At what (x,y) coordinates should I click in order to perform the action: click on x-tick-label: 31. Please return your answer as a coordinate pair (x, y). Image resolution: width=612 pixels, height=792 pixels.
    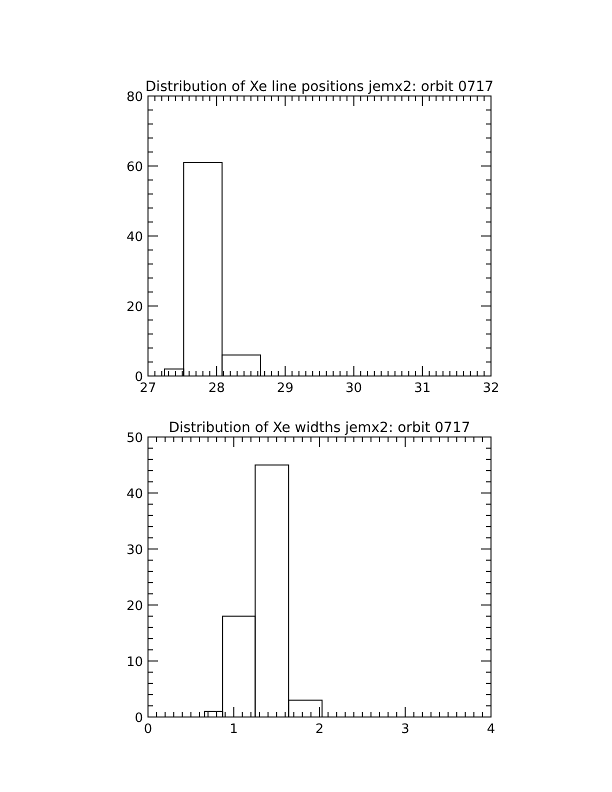
    Looking at the image, I should click on (422, 388).